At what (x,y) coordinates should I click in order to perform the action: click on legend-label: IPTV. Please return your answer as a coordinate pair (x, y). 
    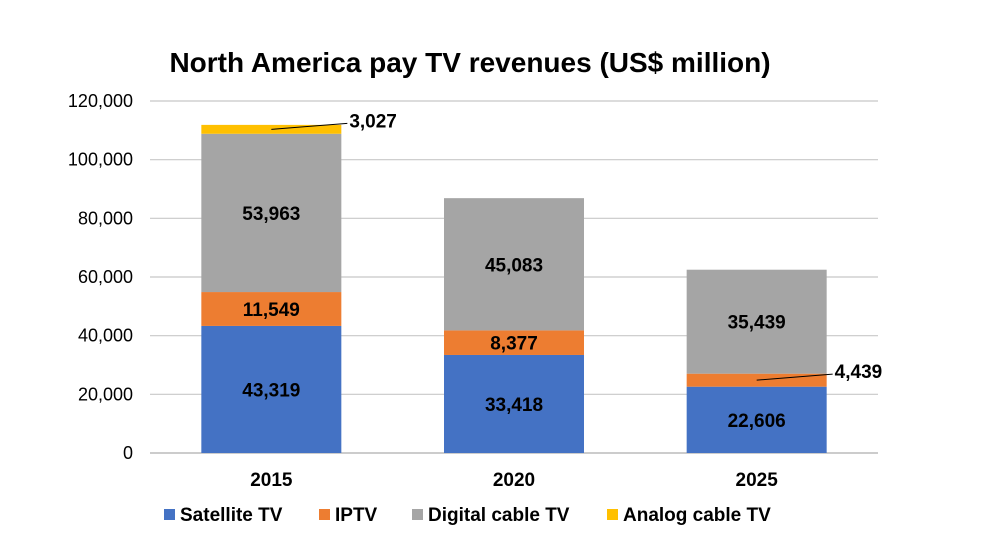
    Looking at the image, I should click on (356, 515).